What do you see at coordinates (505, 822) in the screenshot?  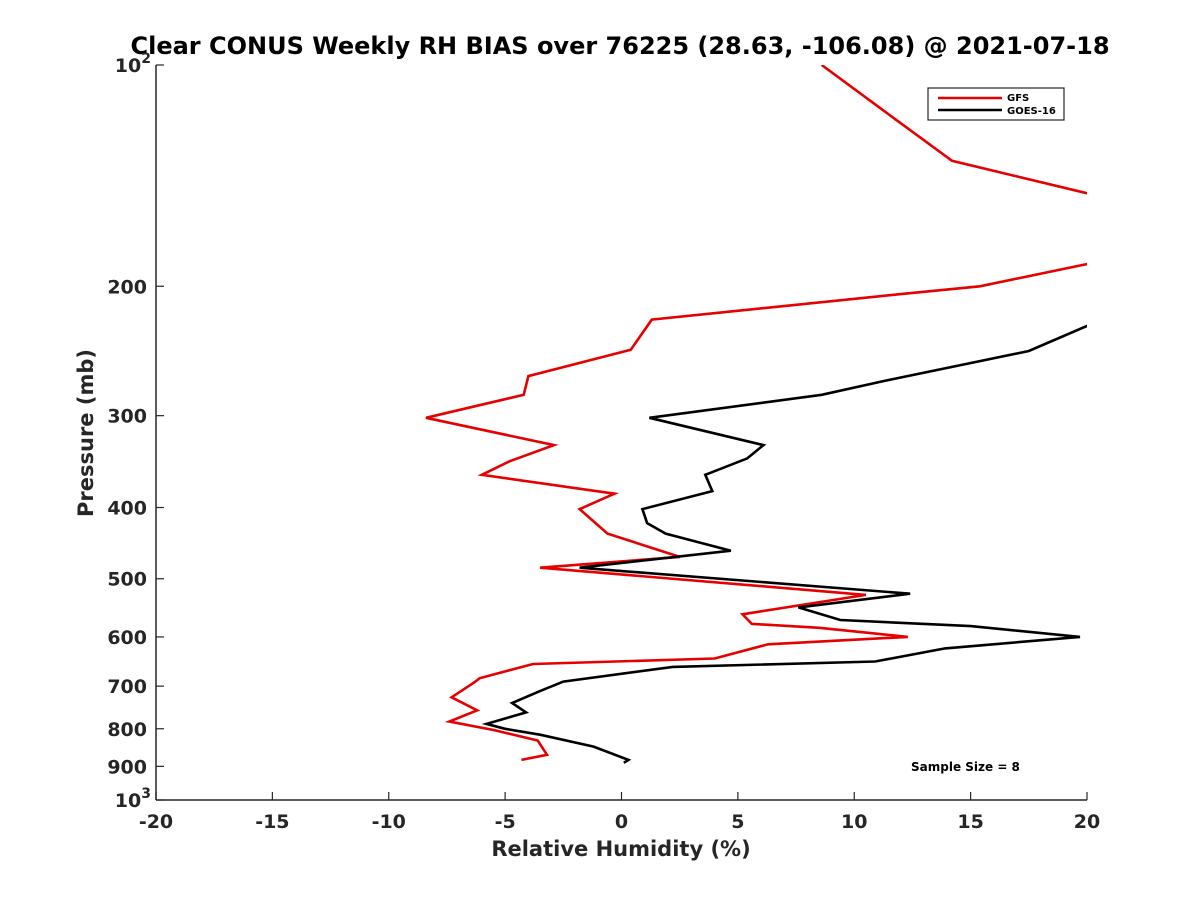 I see `x-tick-label: -5` at bounding box center [505, 822].